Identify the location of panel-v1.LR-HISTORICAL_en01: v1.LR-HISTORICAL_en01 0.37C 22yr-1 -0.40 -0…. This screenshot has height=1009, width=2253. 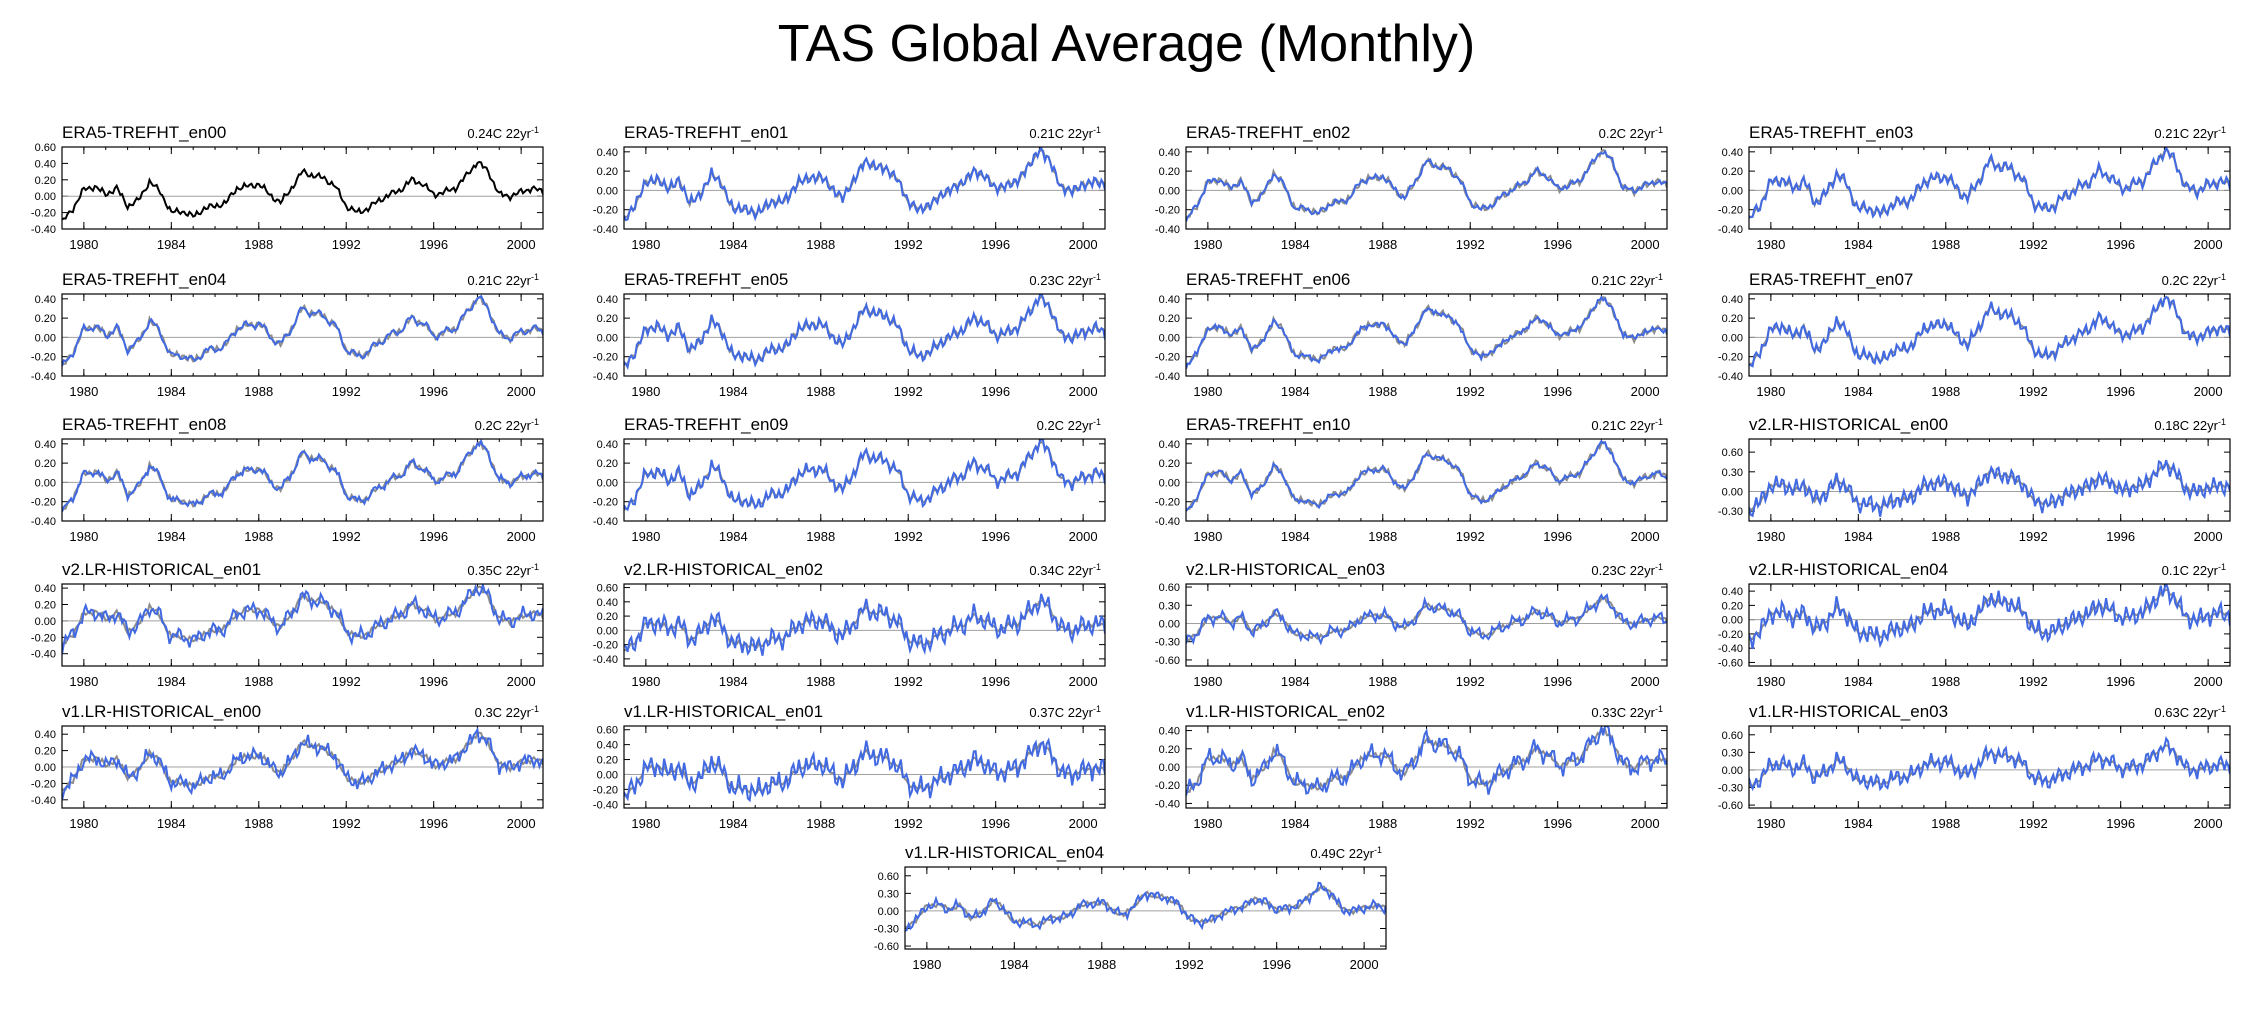
(849, 766).